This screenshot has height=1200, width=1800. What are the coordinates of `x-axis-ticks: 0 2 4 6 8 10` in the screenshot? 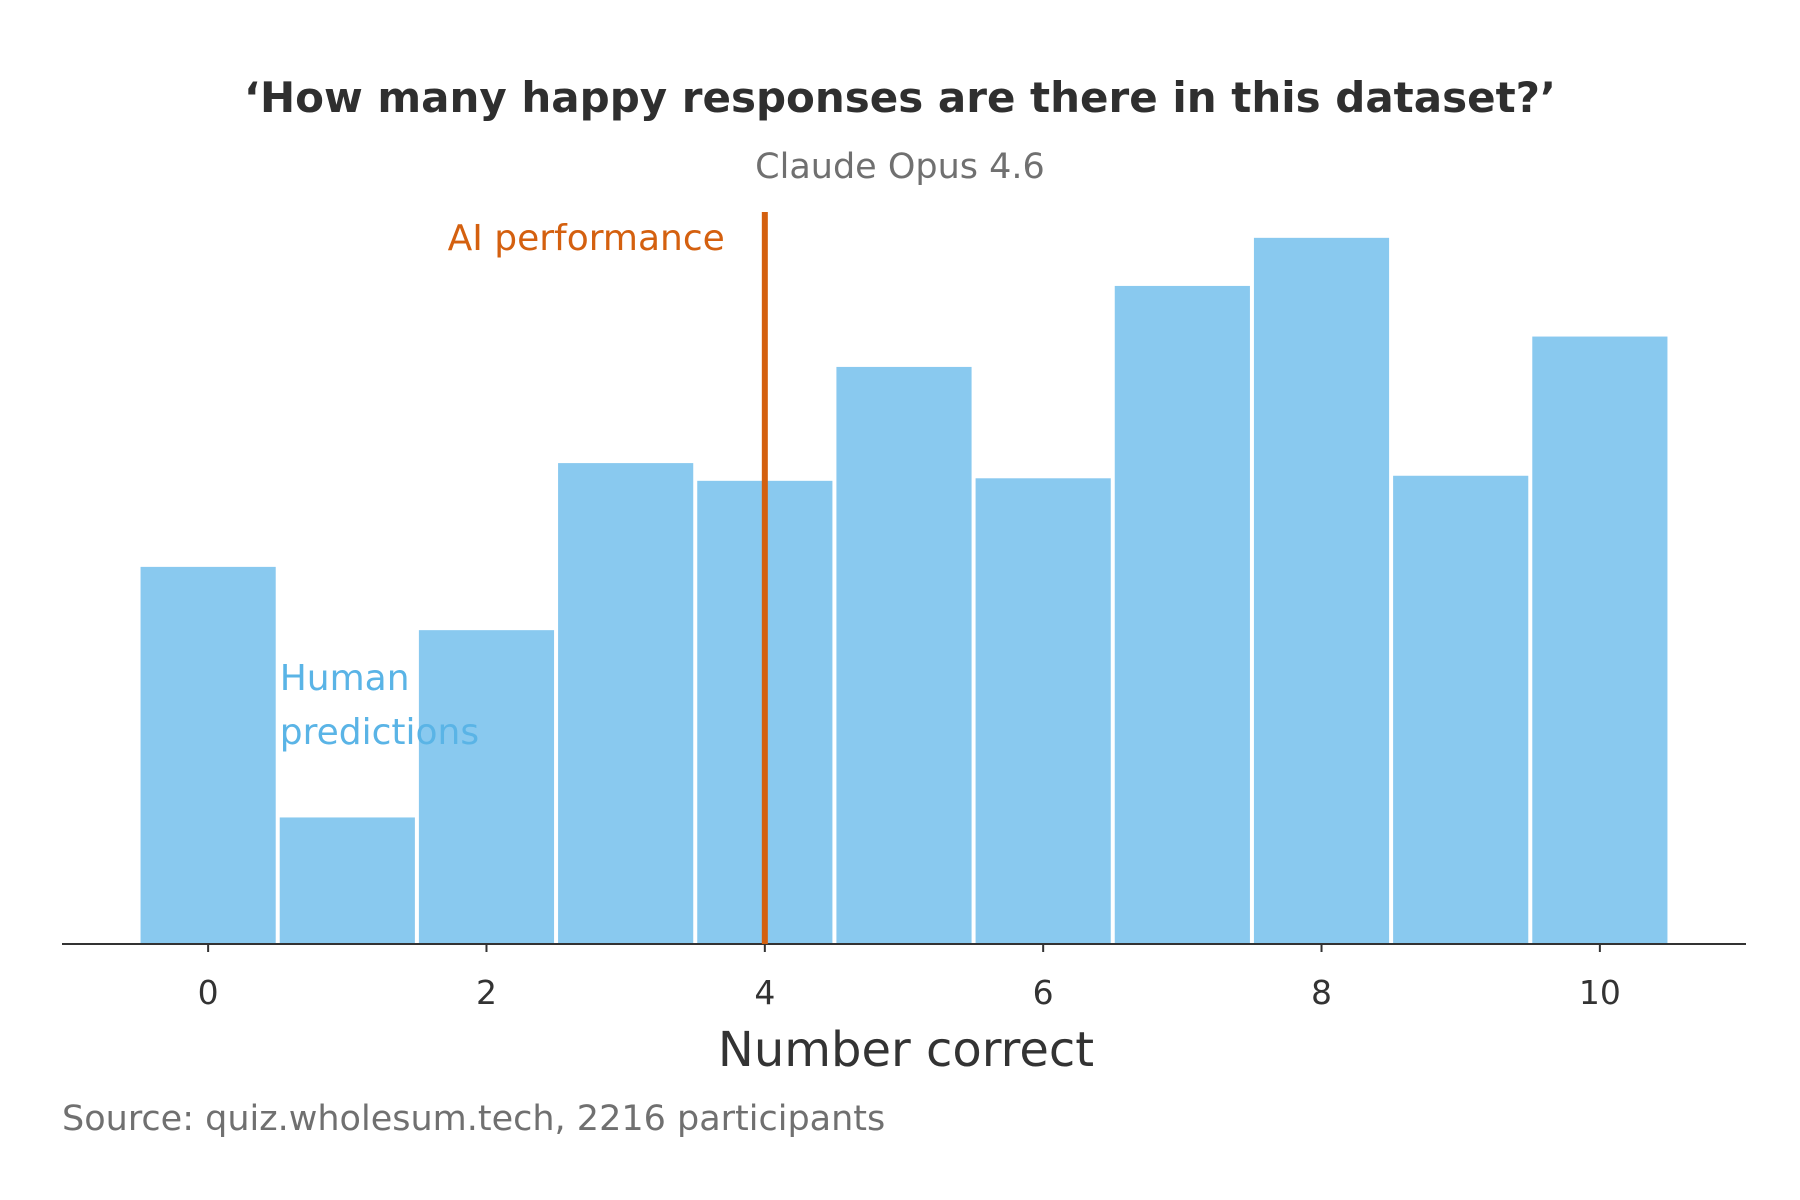 It's located at (909, 978).